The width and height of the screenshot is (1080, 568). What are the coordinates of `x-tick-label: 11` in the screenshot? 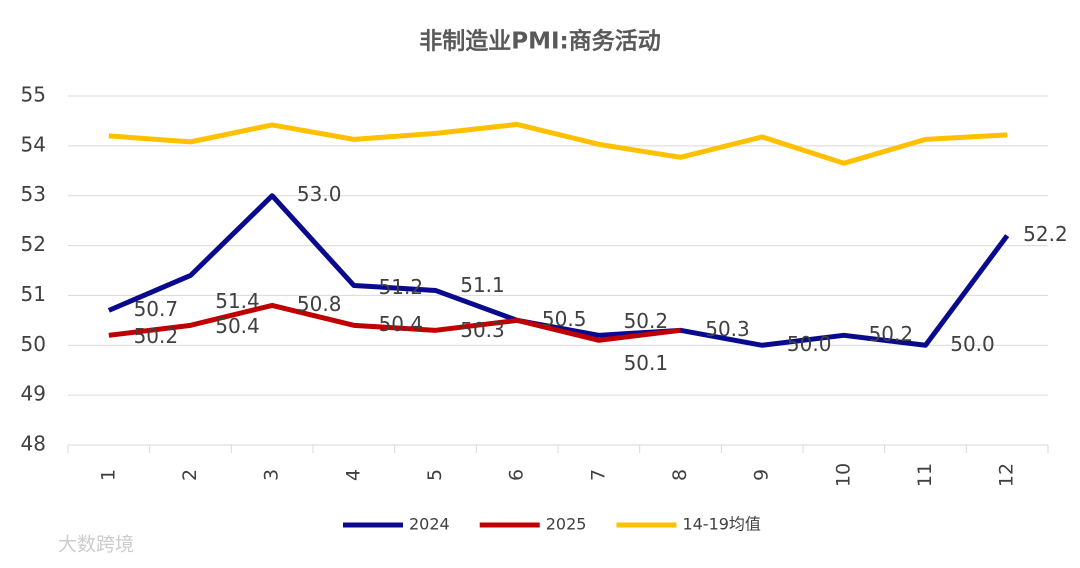 It's located at (925, 475).